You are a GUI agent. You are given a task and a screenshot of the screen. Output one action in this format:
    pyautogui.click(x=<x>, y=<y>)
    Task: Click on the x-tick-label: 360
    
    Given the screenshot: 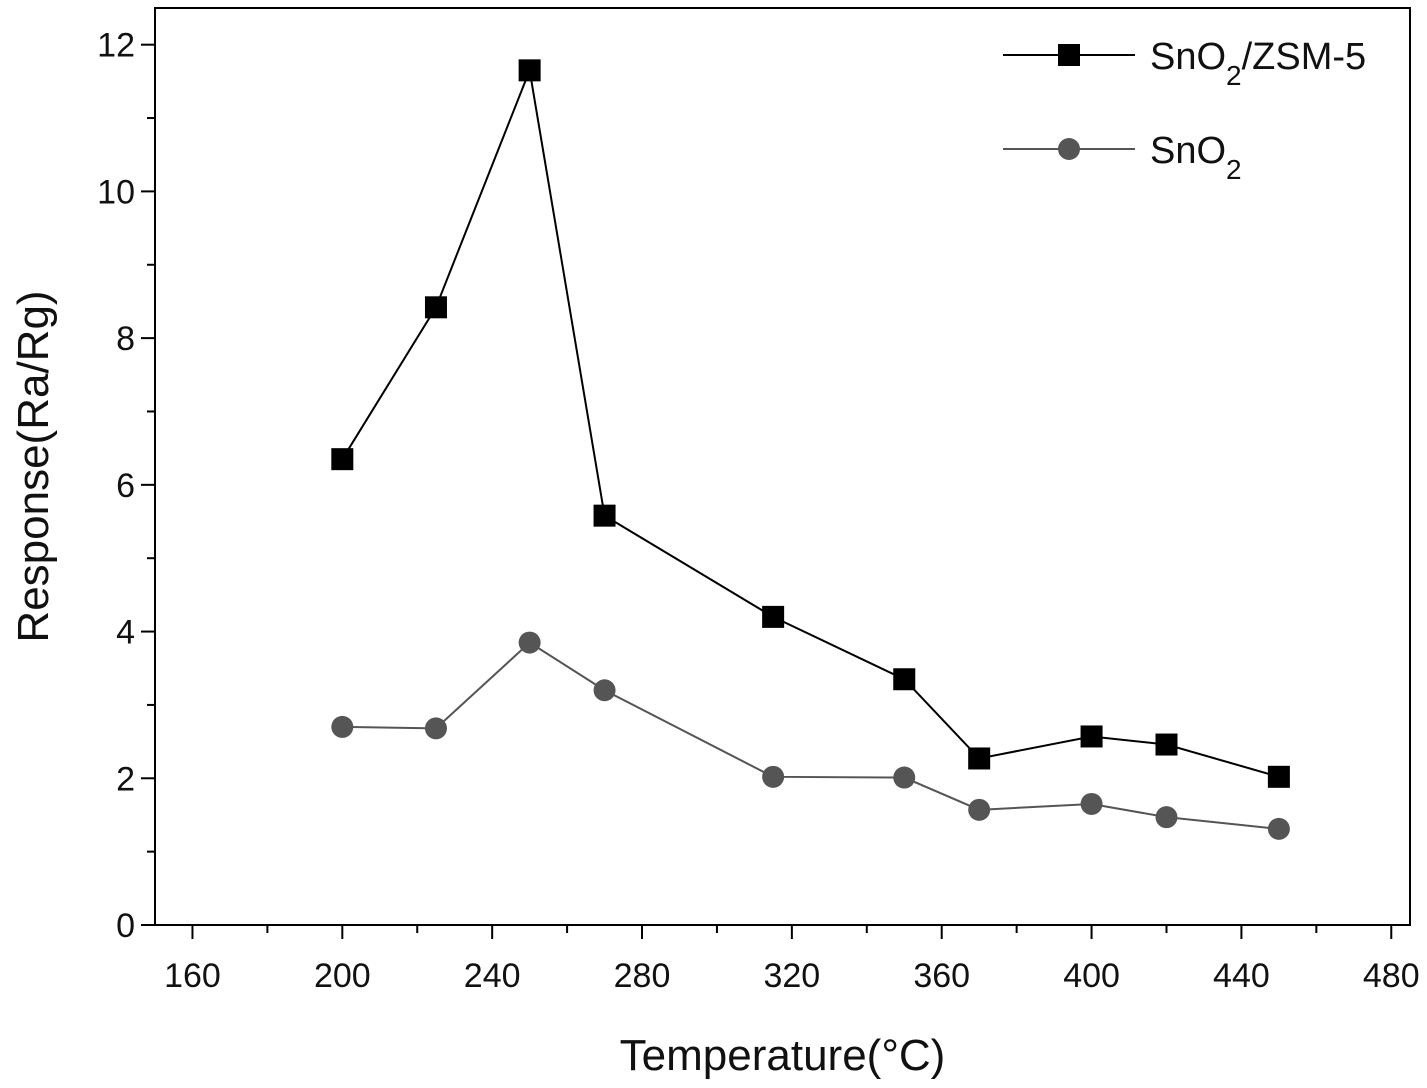 What is the action you would take?
    pyautogui.click(x=941, y=976)
    